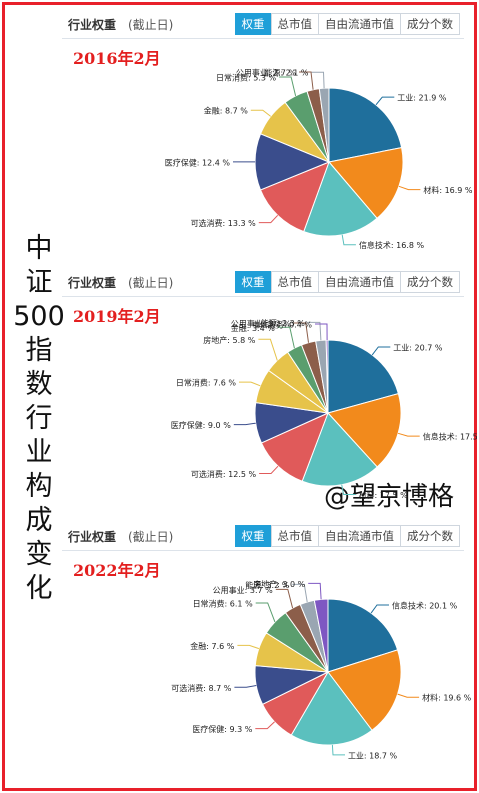  I want to click on slice-label: 电信服务: 0.4 %, so click(282, 325).